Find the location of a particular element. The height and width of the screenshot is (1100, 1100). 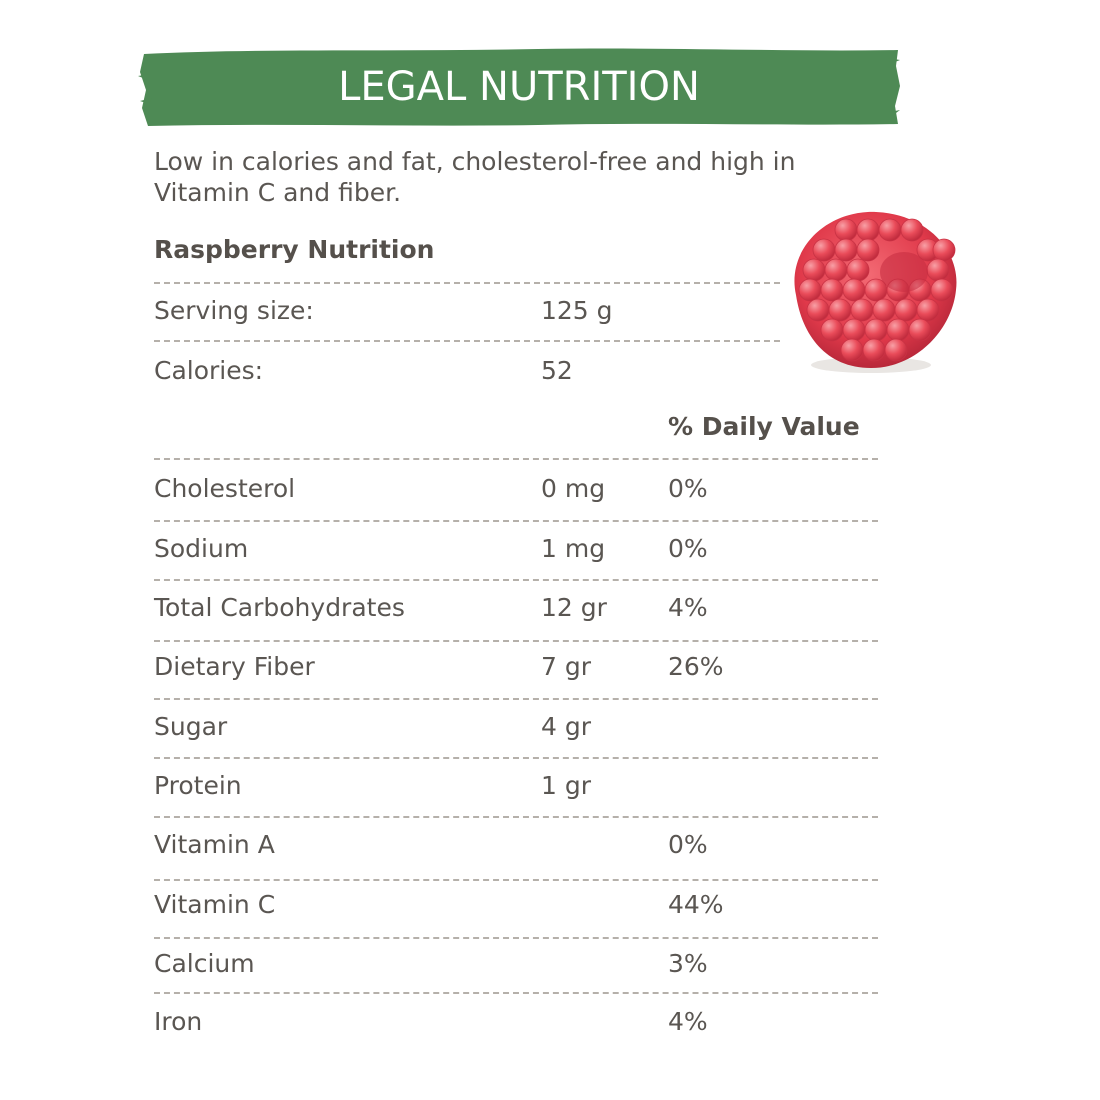

nutrient-amount: 1 mg is located at coordinates (573, 548).